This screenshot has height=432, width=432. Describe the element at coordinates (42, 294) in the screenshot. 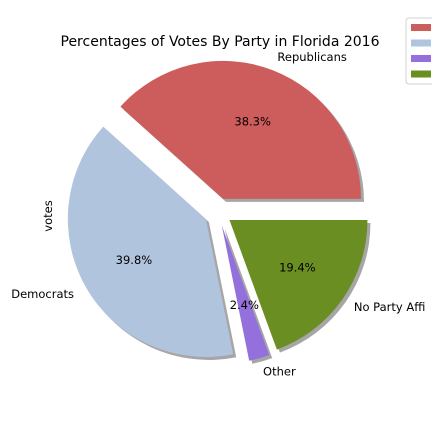

I see `slice-label-democrats: Democrats` at that location.